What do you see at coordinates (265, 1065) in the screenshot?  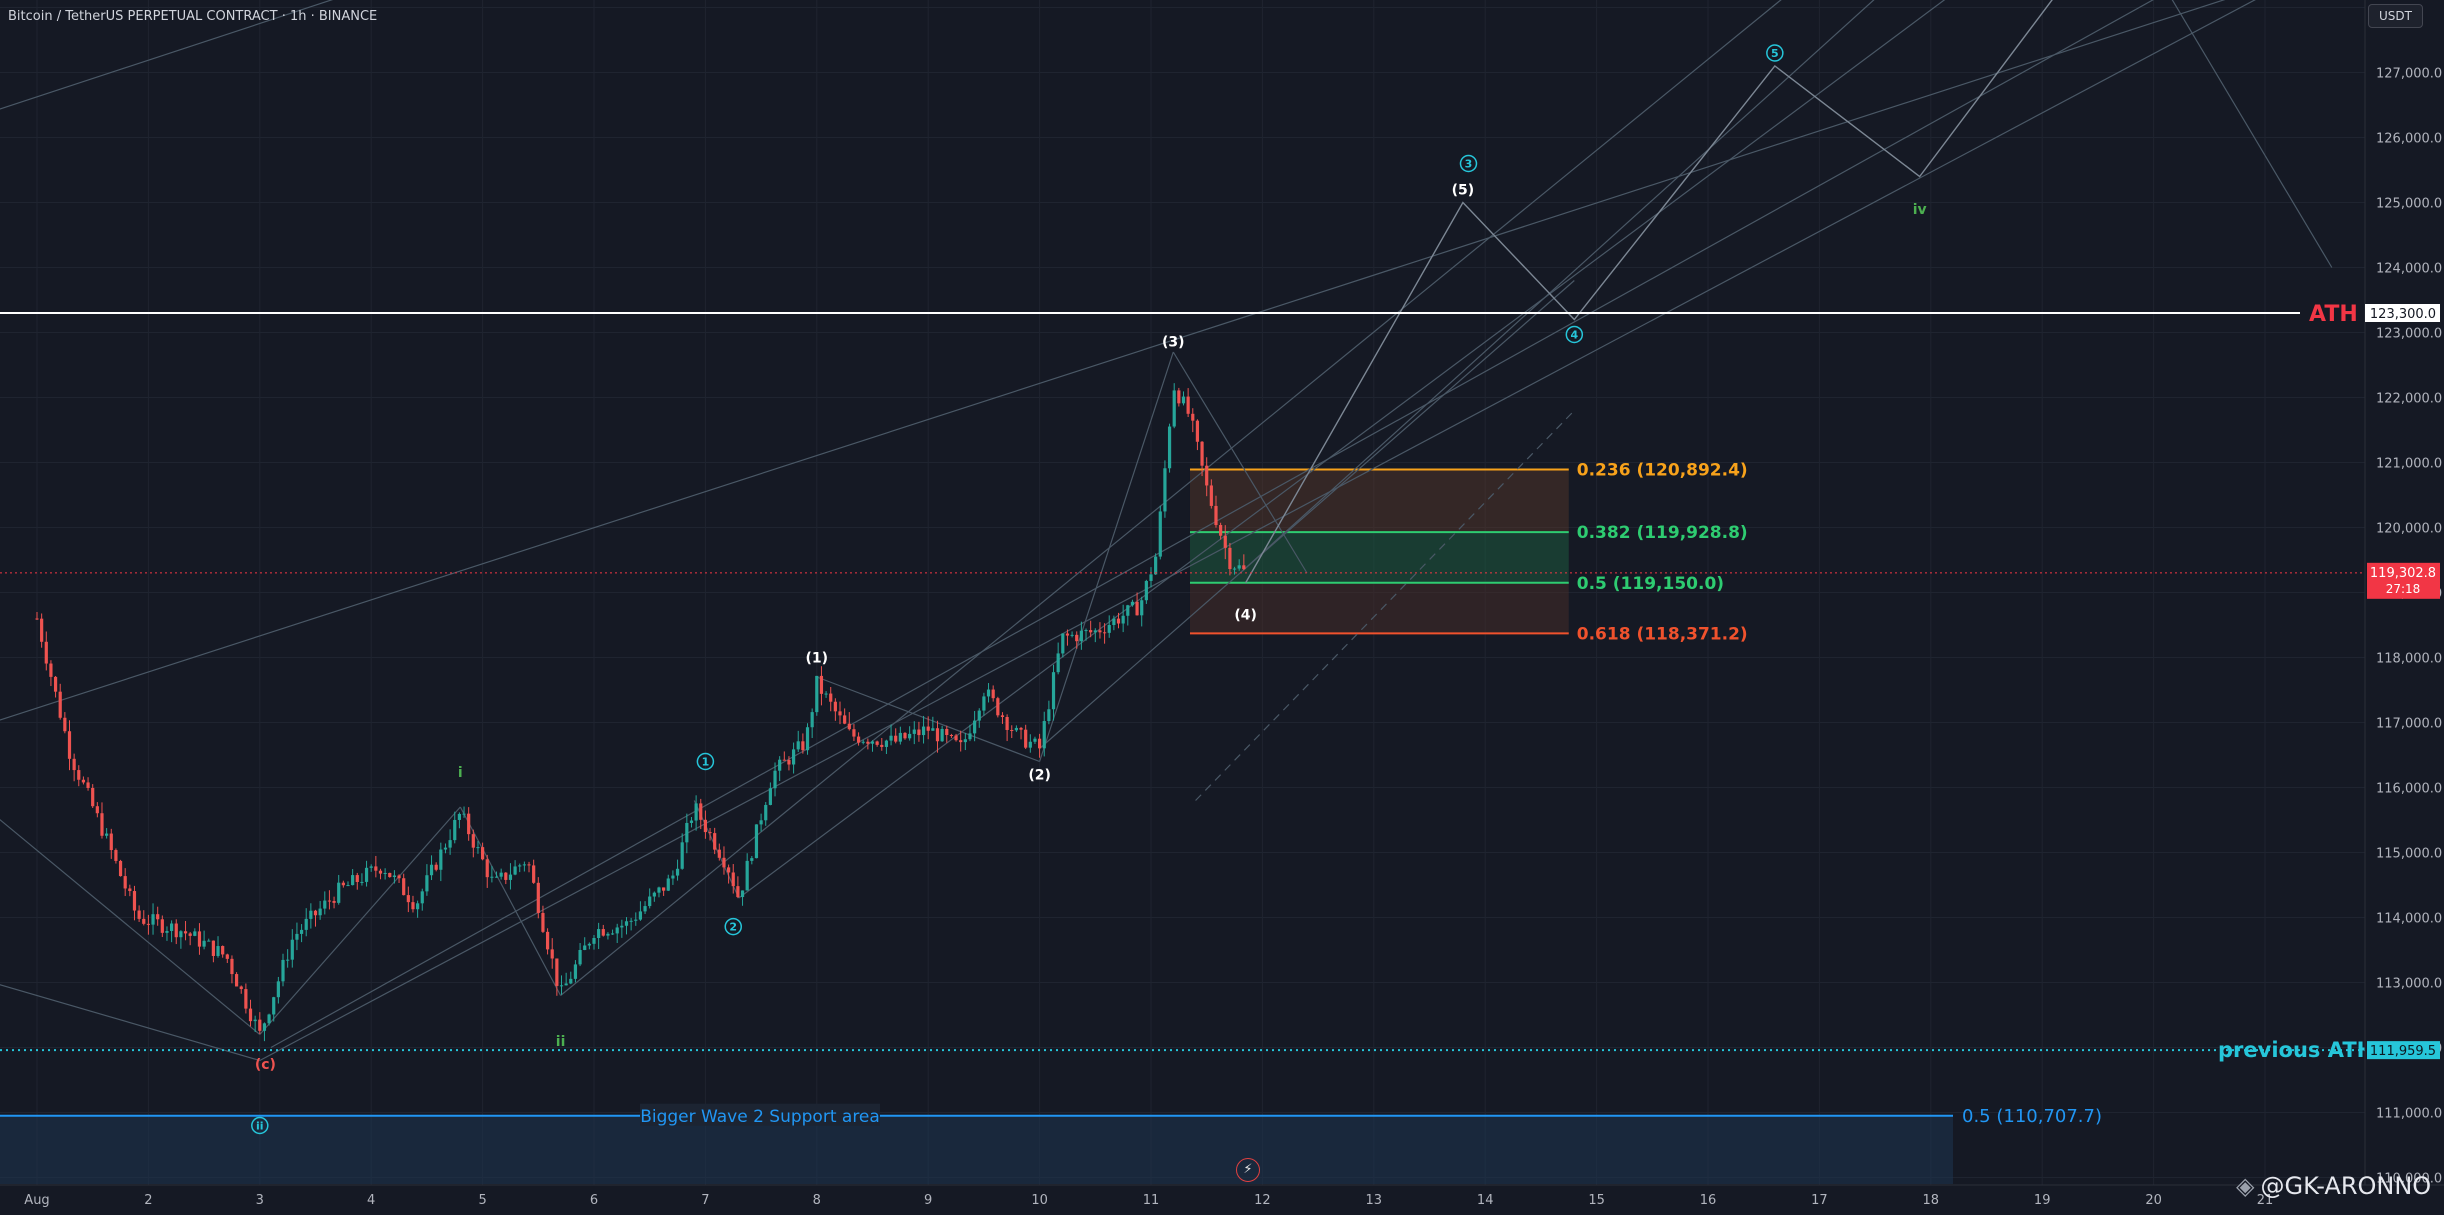 I see `wave-label: (c)` at bounding box center [265, 1065].